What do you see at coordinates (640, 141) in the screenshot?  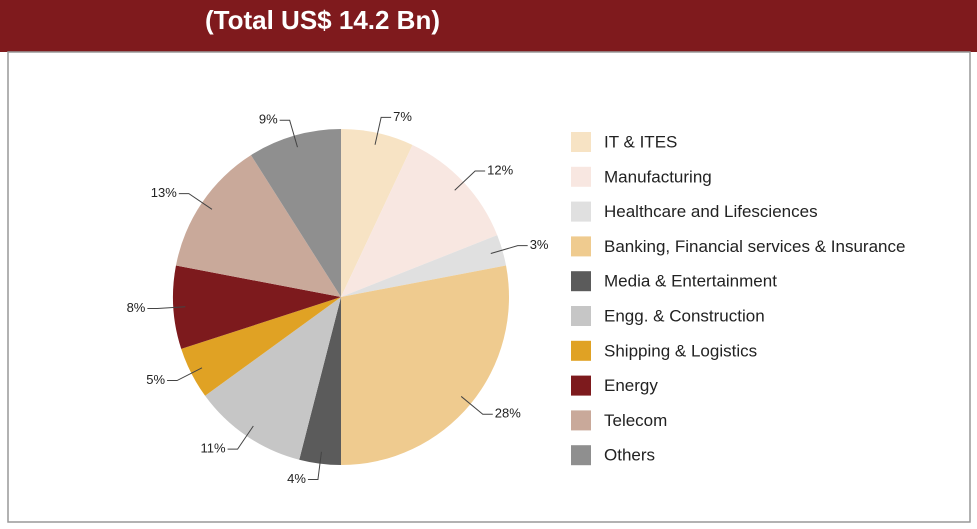 I see `legend-label: IT & ITES` at bounding box center [640, 141].